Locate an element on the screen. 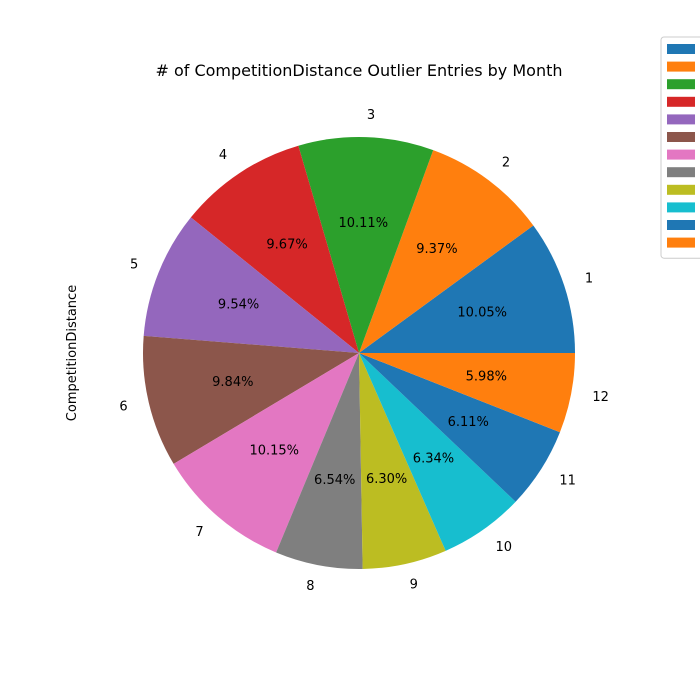 The image size is (700, 700). category-label-9: 9 is located at coordinates (414, 585).